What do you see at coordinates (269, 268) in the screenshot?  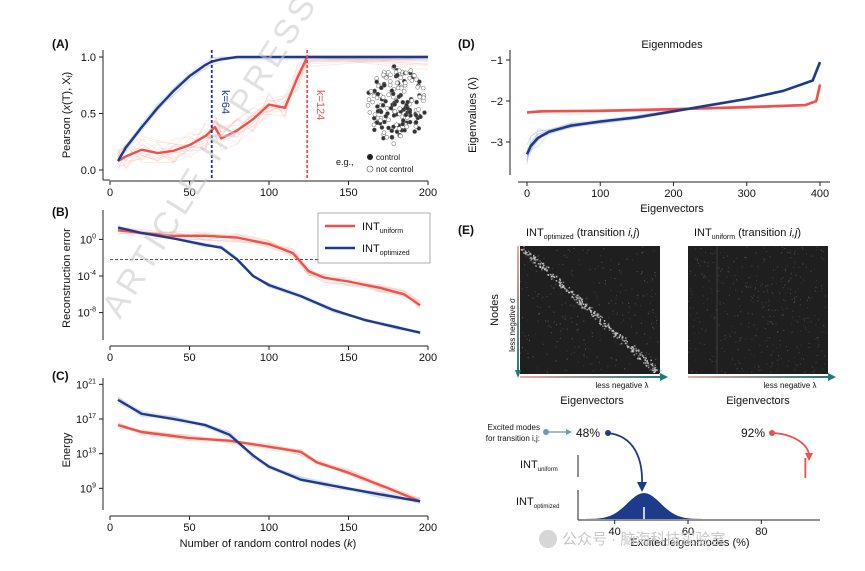 I see `series-line-INT_uniform` at bounding box center [269, 268].